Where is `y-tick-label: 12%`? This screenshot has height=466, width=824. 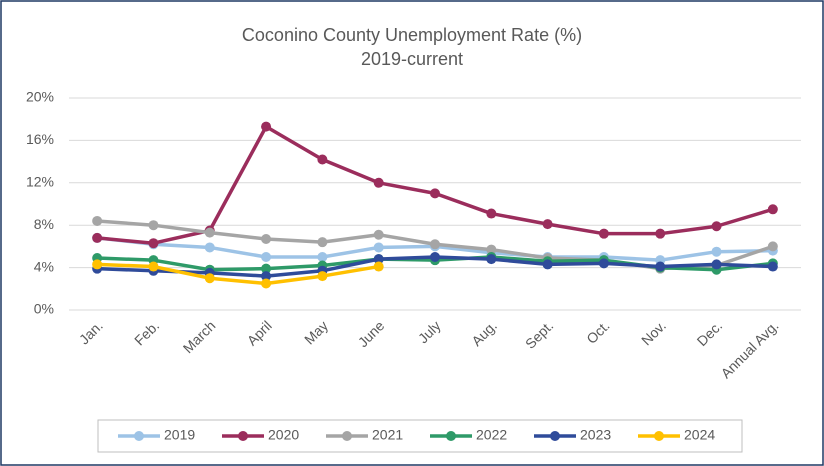
y-tick-label: 12% is located at coordinates (40, 182).